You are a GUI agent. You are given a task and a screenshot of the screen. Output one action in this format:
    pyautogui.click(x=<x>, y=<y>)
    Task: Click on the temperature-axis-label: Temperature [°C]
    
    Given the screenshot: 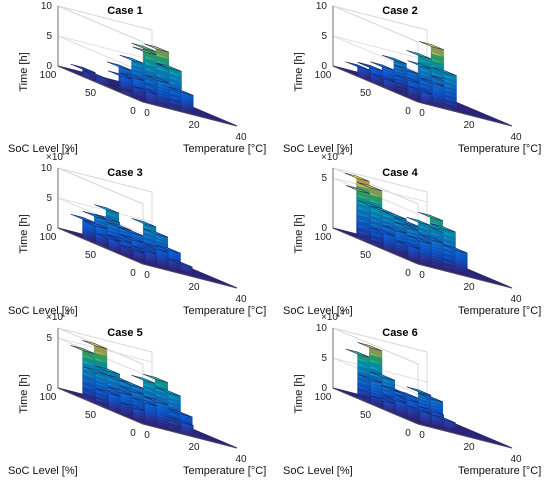 What is the action you would take?
    pyautogui.click(x=224, y=311)
    